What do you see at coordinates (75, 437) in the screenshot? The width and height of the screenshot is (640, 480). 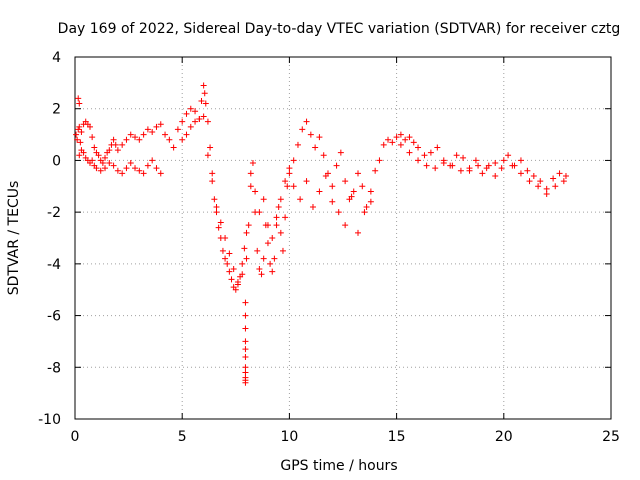 I see `x-tick-label: 0` at bounding box center [75, 437].